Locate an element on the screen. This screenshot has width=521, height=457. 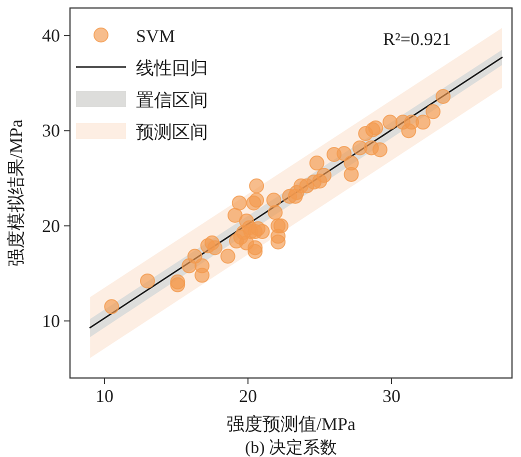
y-tick-label: 30 is located at coordinates (51, 130).